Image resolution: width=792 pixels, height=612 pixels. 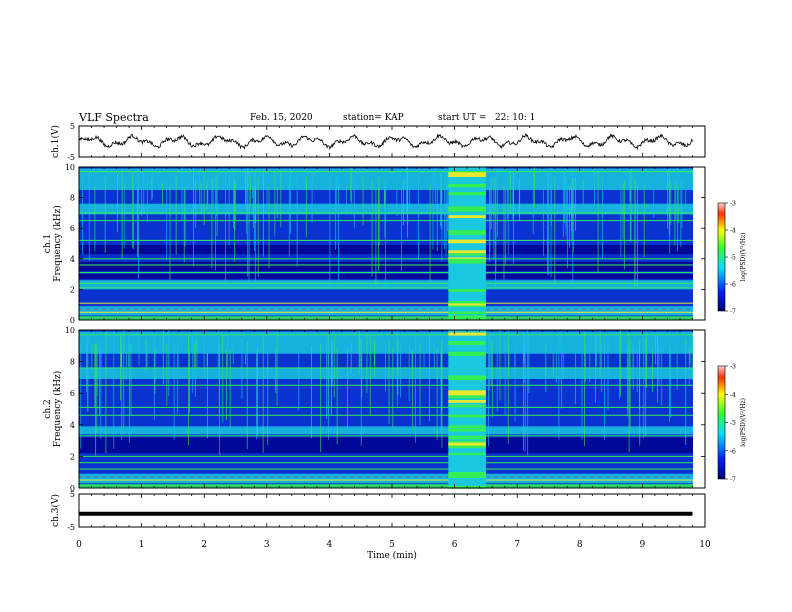 I want to click on x-tick-label: 2, so click(x=204, y=545).